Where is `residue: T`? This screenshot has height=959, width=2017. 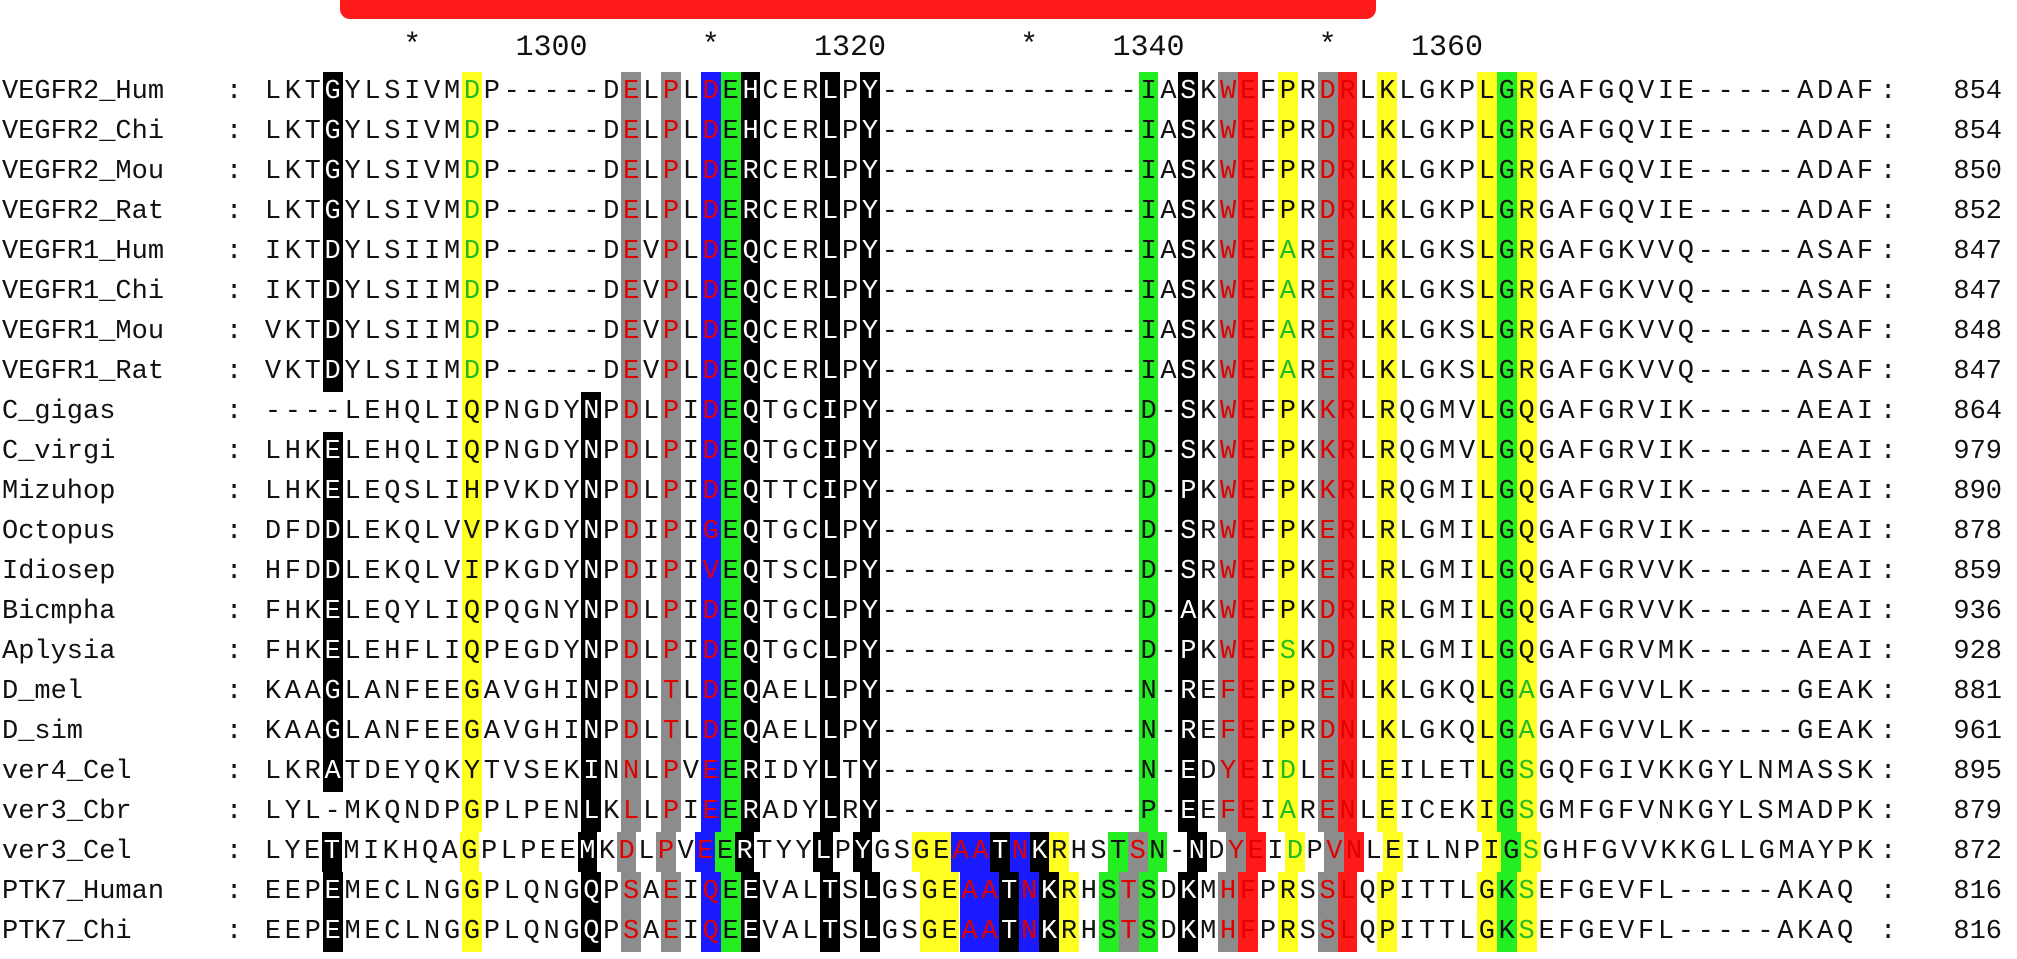 residue: T is located at coordinates (1467, 772).